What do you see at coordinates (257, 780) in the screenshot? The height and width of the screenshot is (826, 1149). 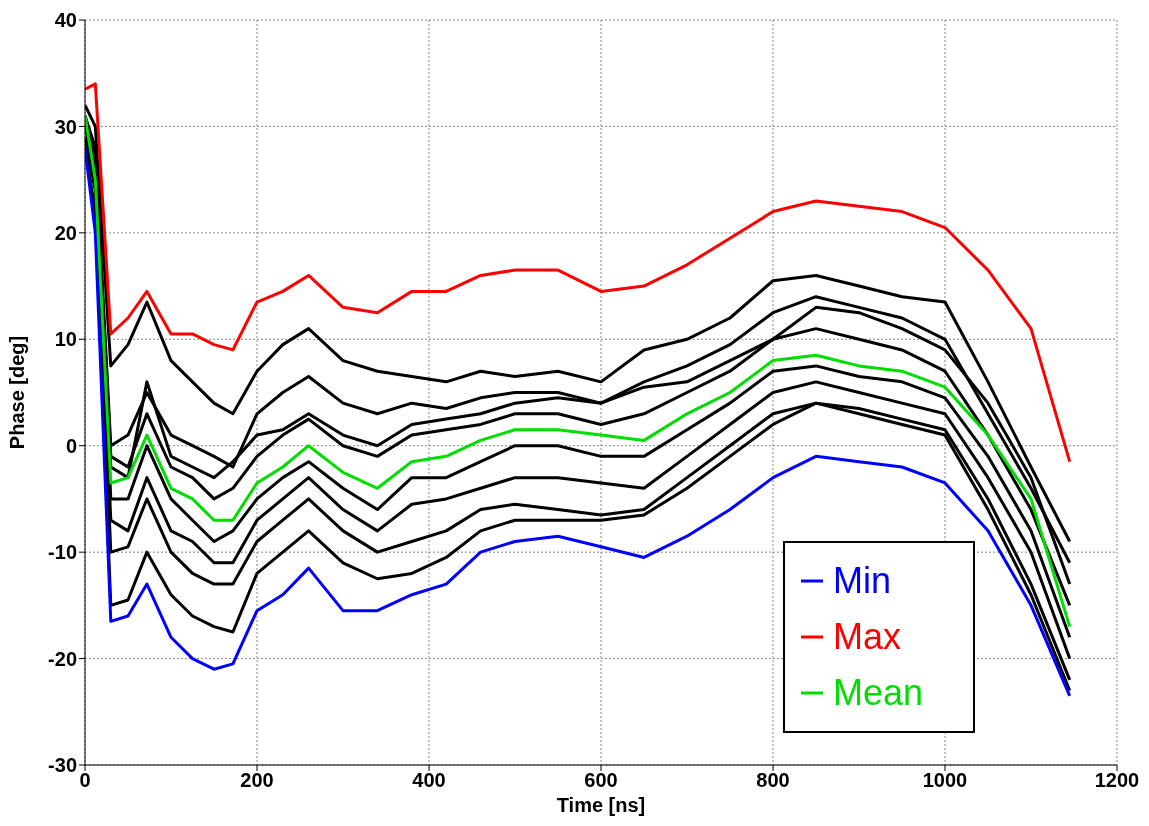 I see `x-tick-label: 200` at bounding box center [257, 780].